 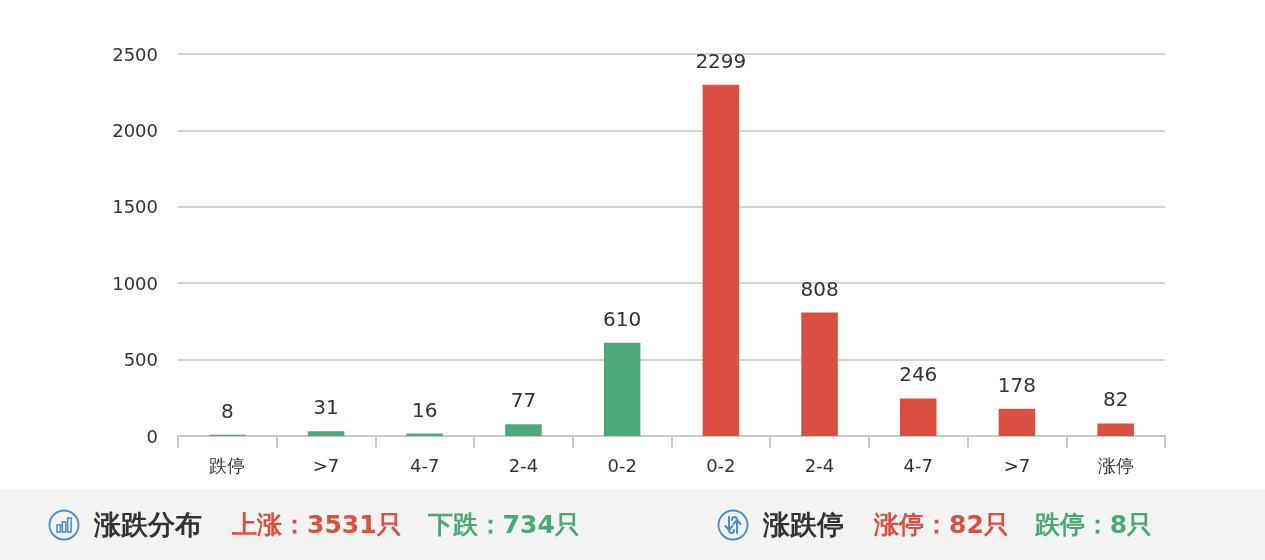 What do you see at coordinates (1093, 525) in the screenshot?
I see `text: 跌停：8只` at bounding box center [1093, 525].